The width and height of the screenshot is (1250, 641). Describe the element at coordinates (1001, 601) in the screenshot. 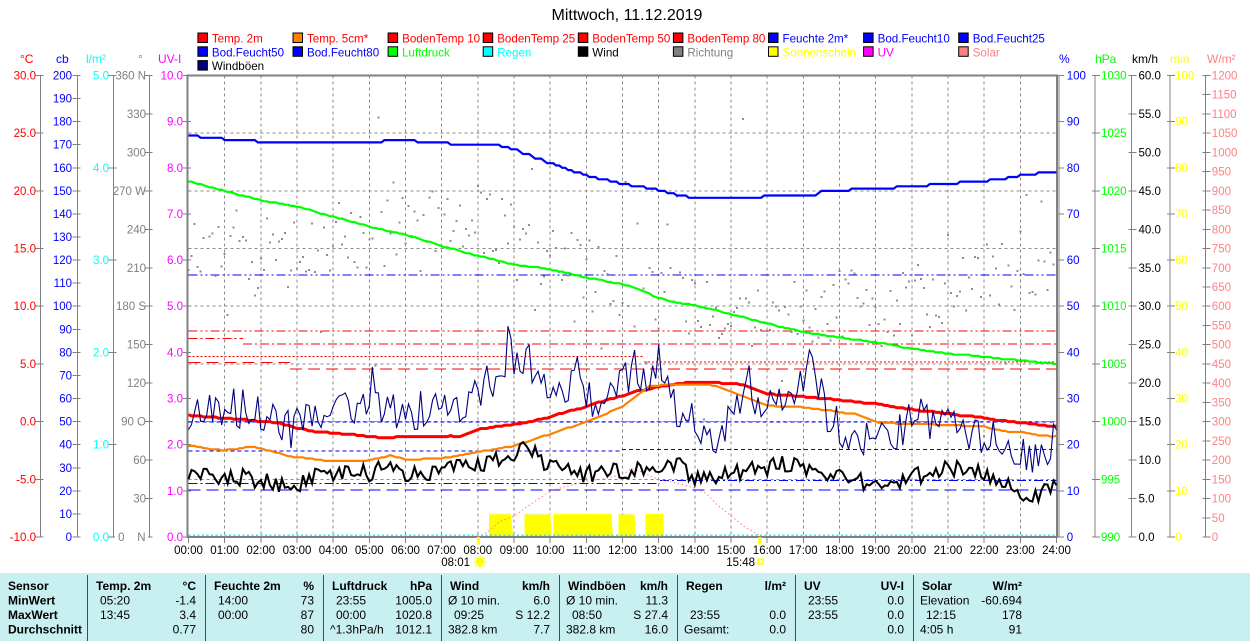

I see `svg-text: -60.694` at that location.